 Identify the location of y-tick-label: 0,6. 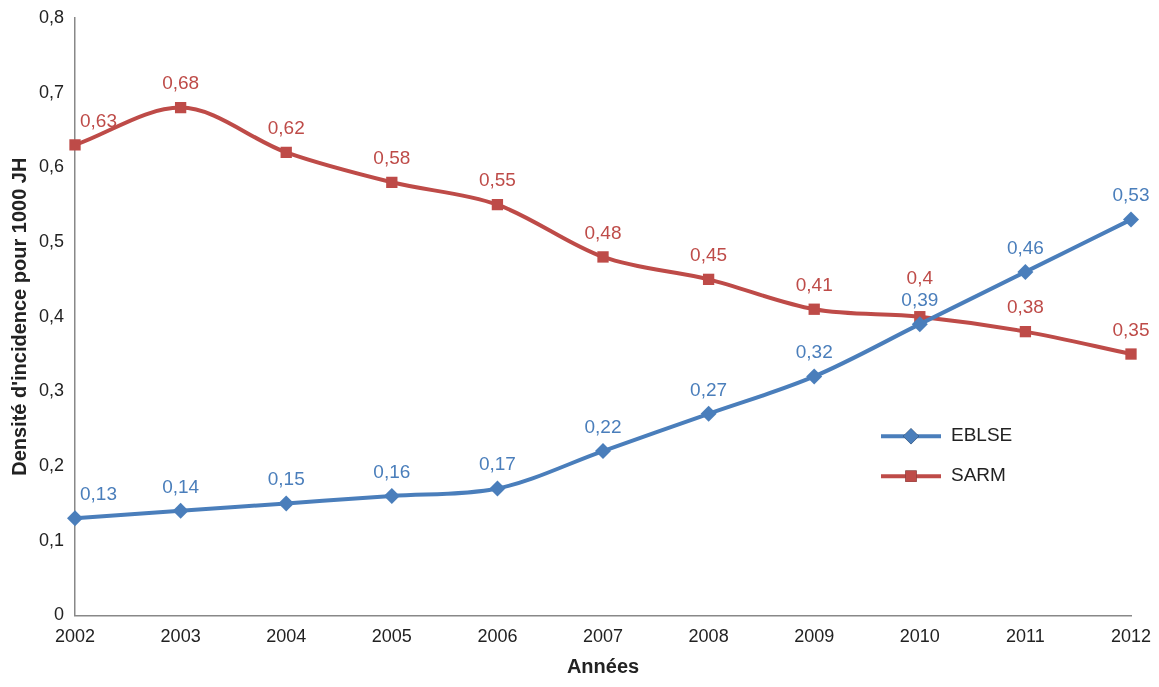
(51, 166).